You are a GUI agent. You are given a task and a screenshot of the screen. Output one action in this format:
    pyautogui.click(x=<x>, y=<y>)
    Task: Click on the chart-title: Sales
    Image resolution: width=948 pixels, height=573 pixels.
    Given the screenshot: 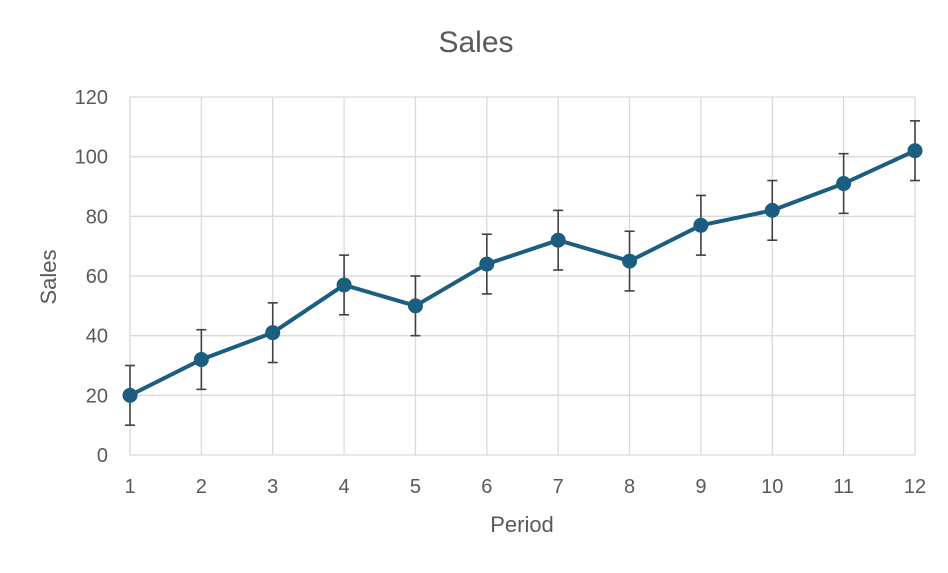 What is the action you would take?
    pyautogui.click(x=475, y=42)
    